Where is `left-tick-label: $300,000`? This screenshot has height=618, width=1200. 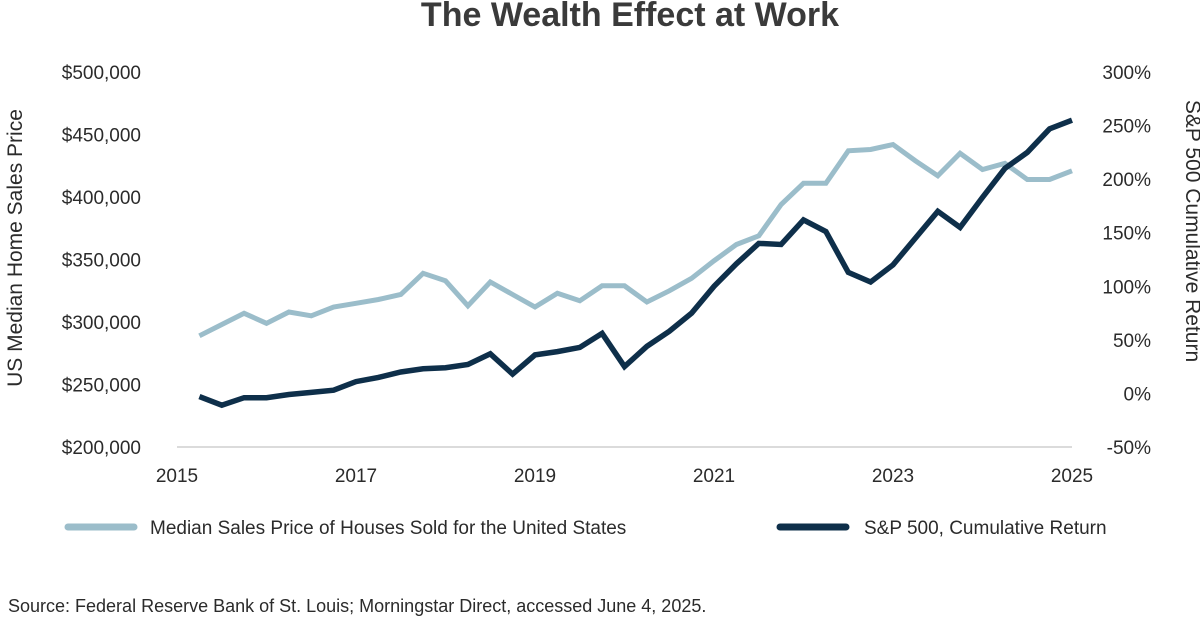
left-tick-label: $300,000 is located at coordinates (101, 323).